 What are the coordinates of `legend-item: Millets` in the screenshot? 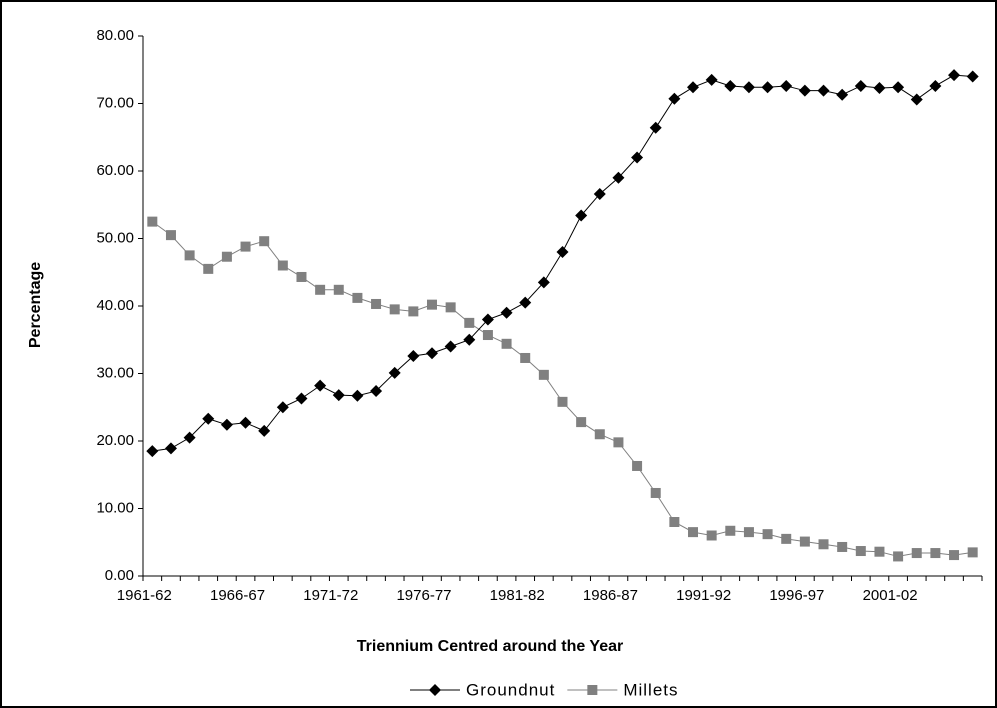 It's located at (622, 689).